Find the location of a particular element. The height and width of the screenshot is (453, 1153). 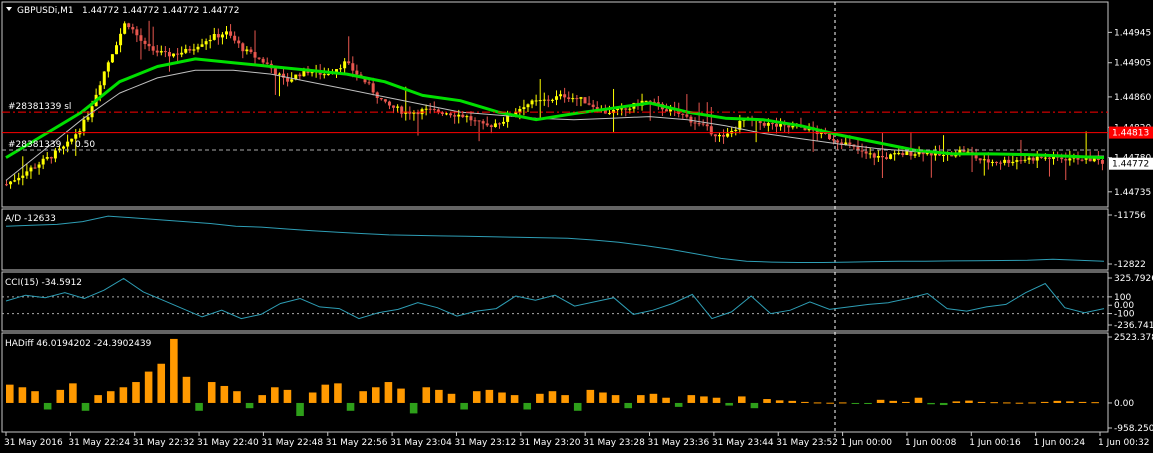

current-price-tag is located at coordinates (1131, 163).